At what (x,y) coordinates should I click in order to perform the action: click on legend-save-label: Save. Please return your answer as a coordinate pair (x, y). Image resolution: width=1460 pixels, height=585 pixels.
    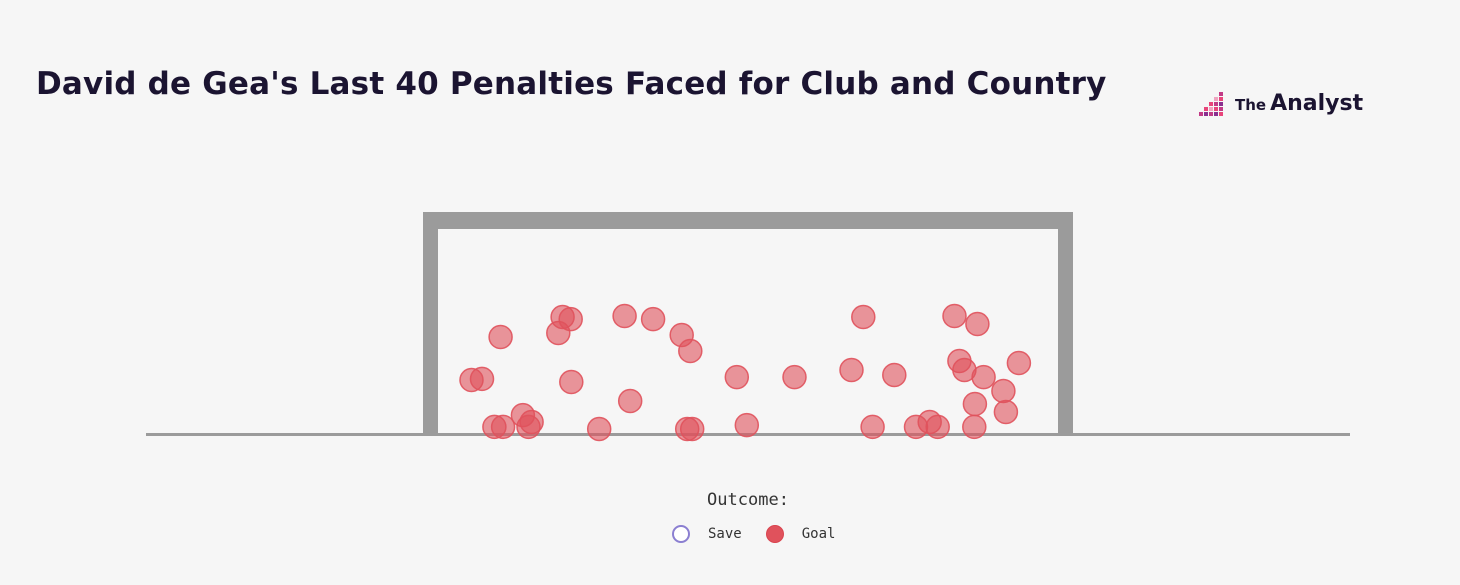
    Looking at the image, I should click on (725, 534).